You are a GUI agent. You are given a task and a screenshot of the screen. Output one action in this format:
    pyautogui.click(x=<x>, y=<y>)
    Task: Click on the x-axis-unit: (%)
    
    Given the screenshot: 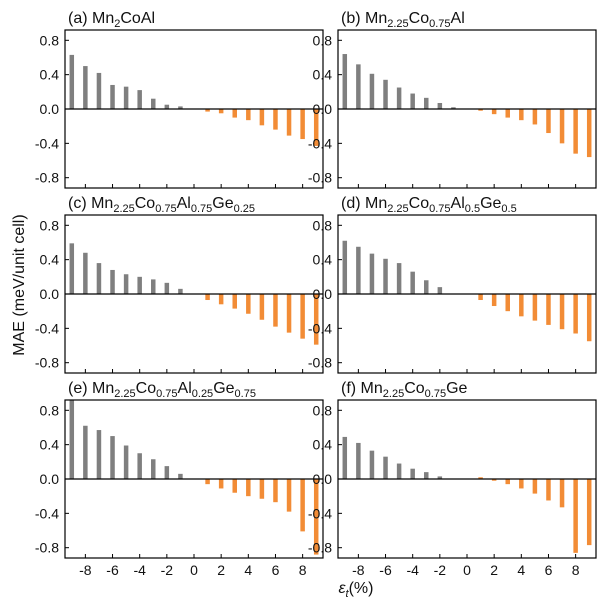 What is the action you would take?
    pyautogui.click(x=361, y=588)
    